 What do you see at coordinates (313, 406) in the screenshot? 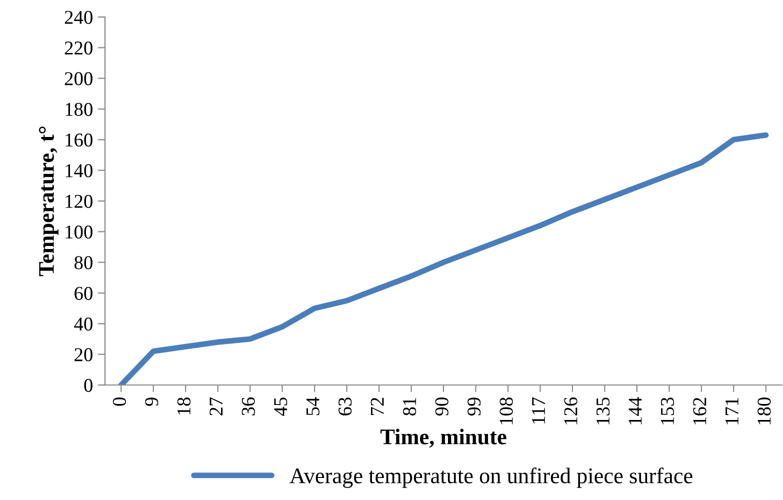
I see `x-tick-label: 54` at bounding box center [313, 406].